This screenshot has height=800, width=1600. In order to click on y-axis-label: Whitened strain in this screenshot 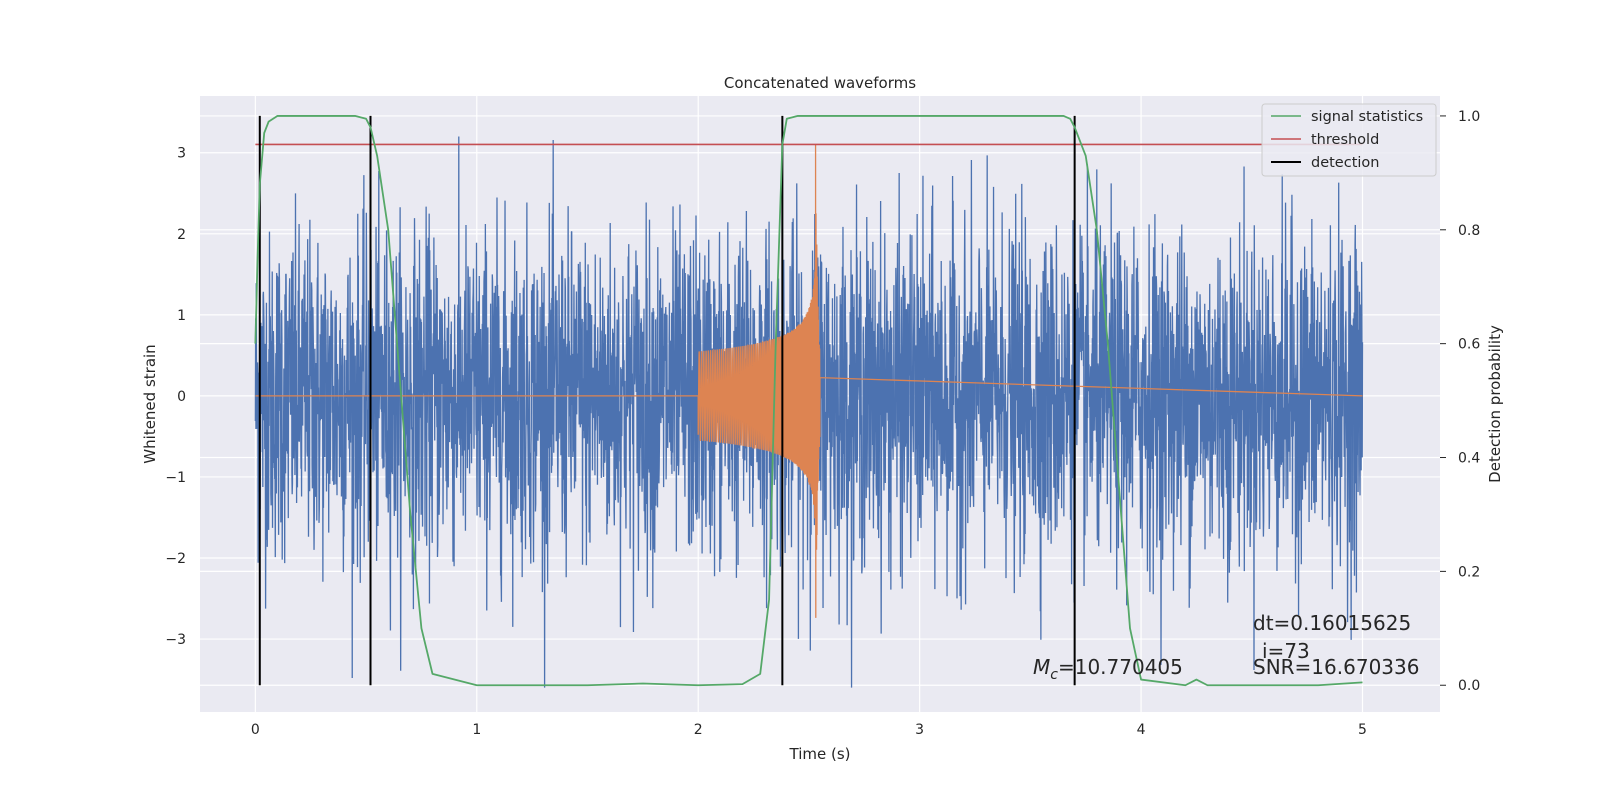, I will do `click(150, 403)`.